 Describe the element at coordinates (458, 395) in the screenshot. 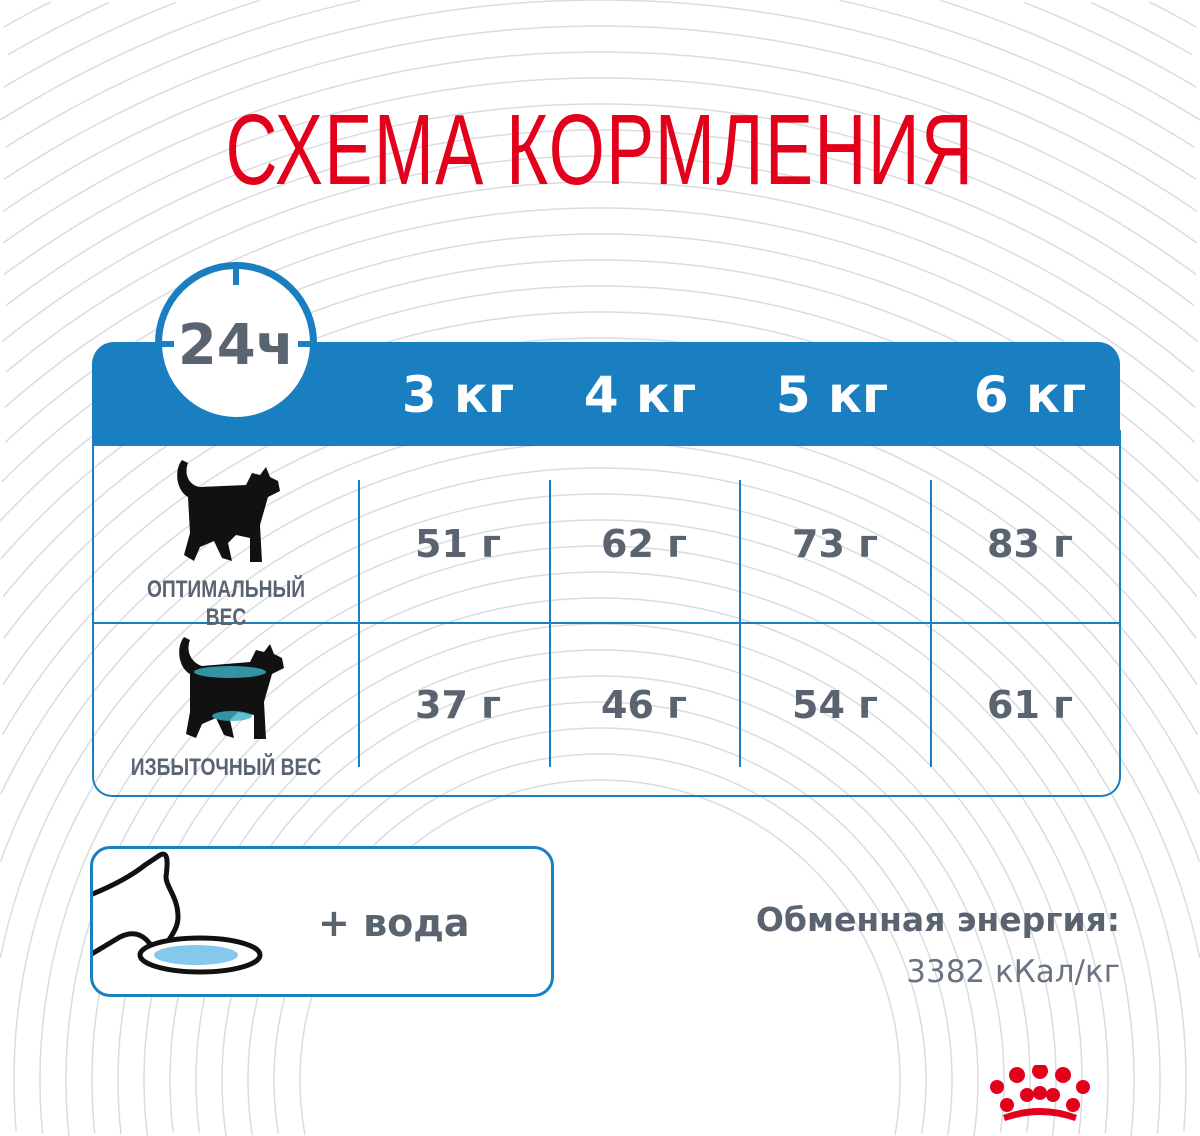

I see `weight-header: 3 кг` at that location.